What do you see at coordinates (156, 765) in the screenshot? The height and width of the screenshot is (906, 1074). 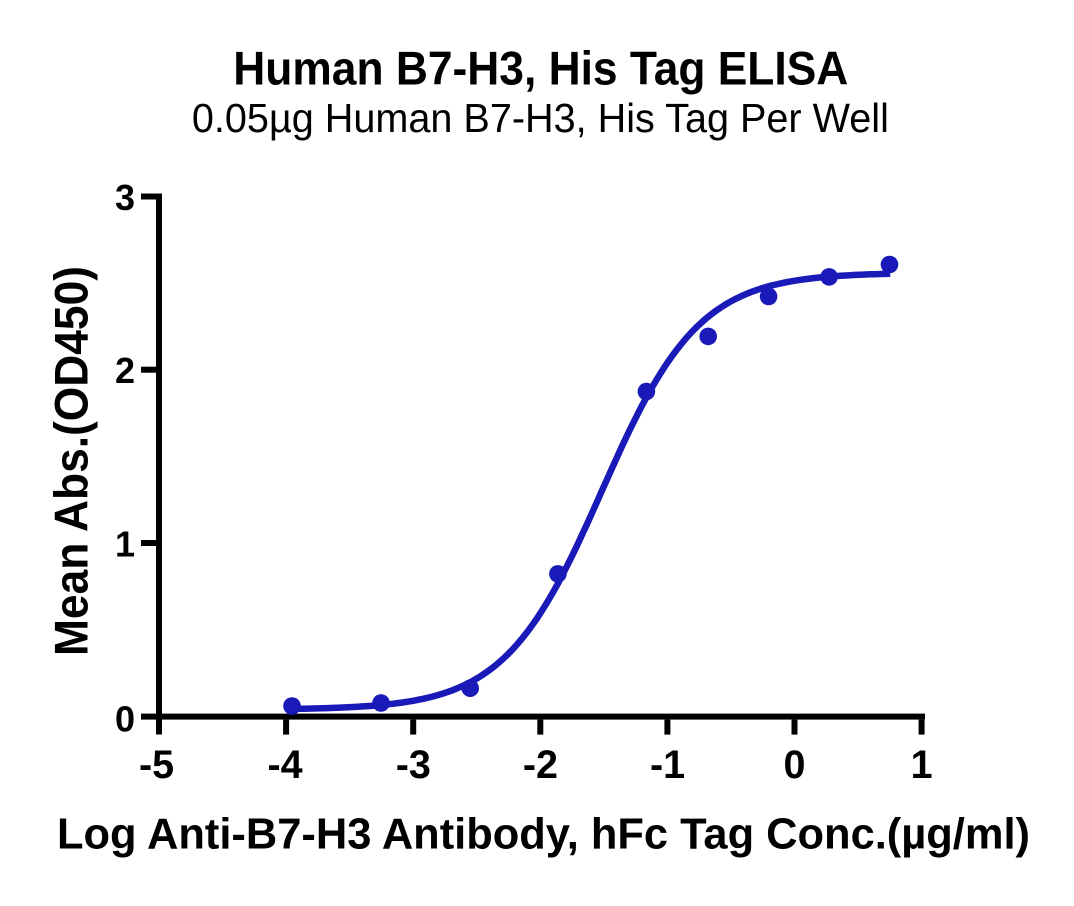 I see `svg-text: -5` at bounding box center [156, 765].